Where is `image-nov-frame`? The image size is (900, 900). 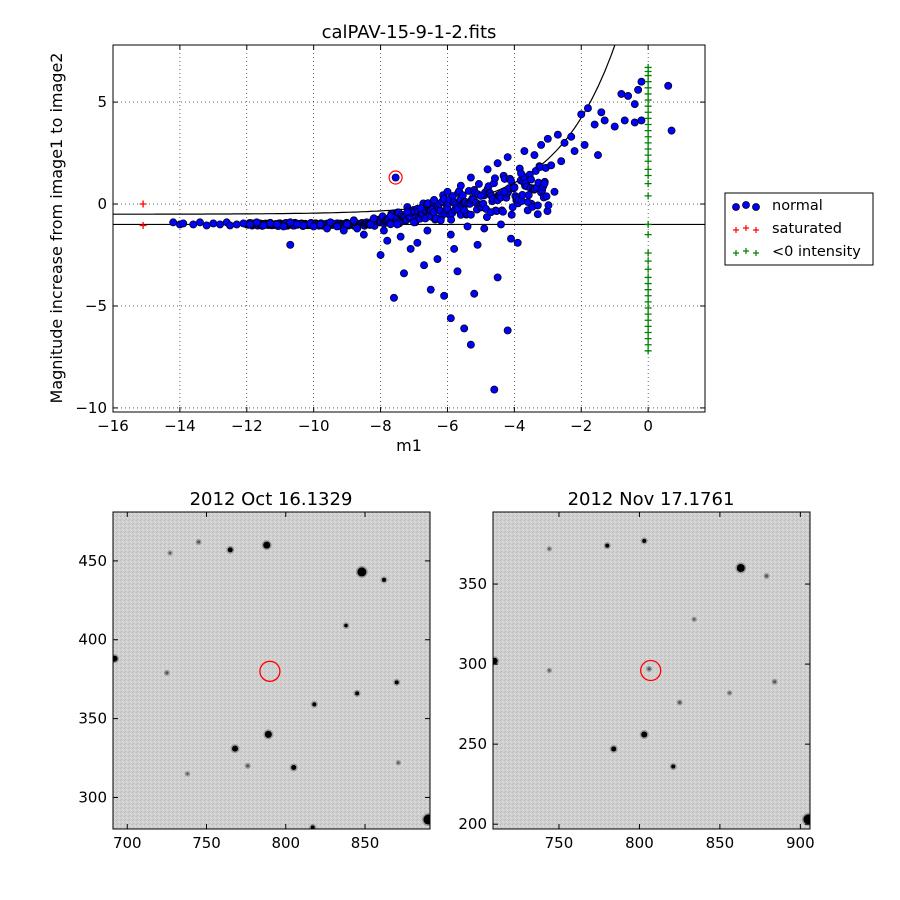
image-nov-frame is located at coordinates (651, 670).